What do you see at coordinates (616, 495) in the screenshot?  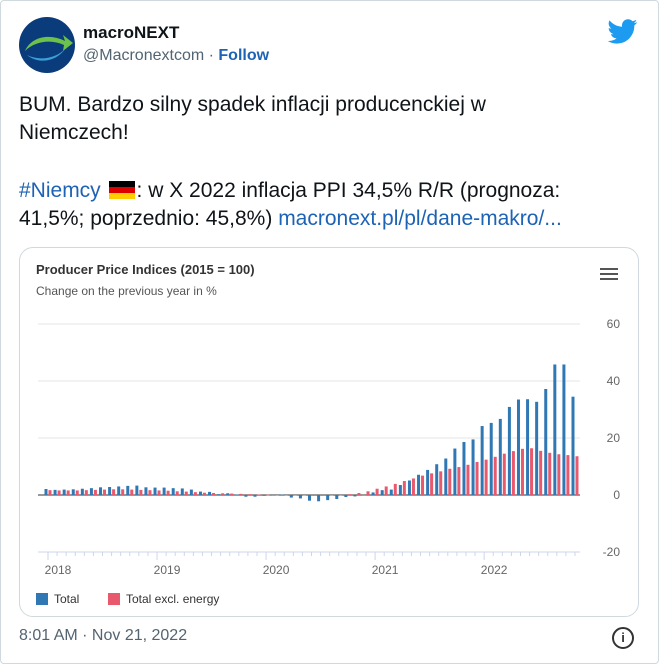 I see `y-tick-label: 0` at bounding box center [616, 495].